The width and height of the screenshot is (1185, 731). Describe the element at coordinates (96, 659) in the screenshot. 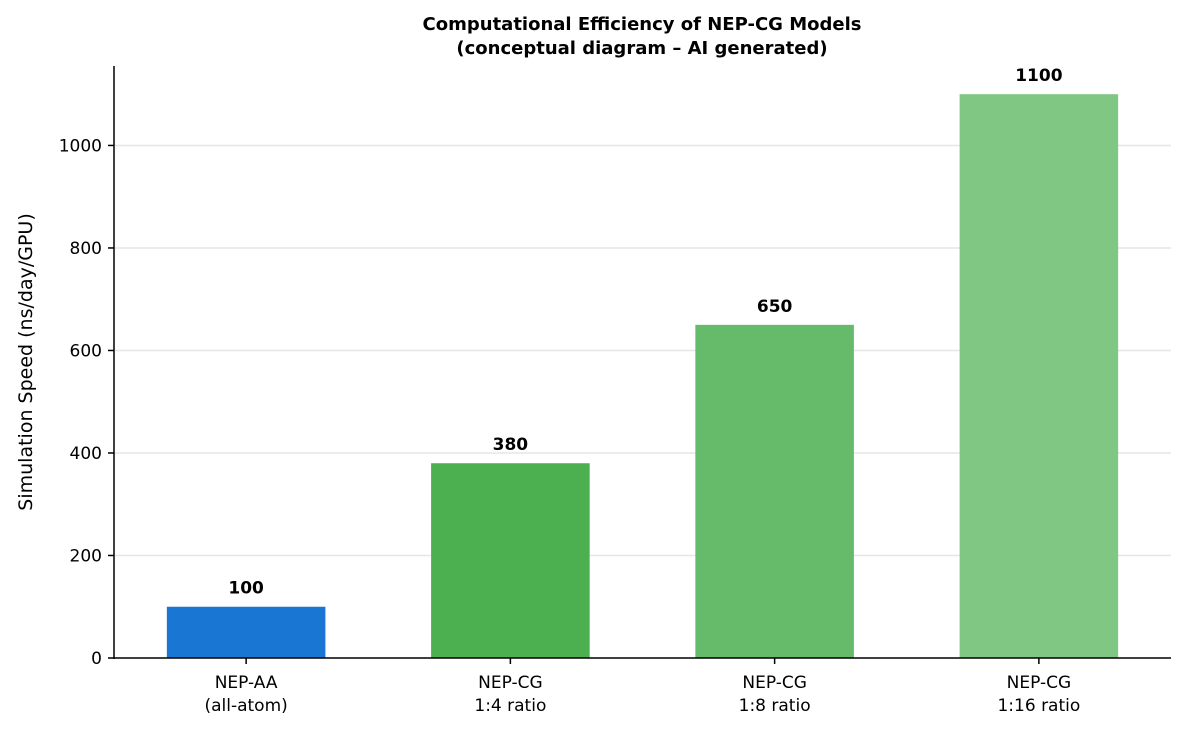

I see `y-tick-label: 0` at that location.